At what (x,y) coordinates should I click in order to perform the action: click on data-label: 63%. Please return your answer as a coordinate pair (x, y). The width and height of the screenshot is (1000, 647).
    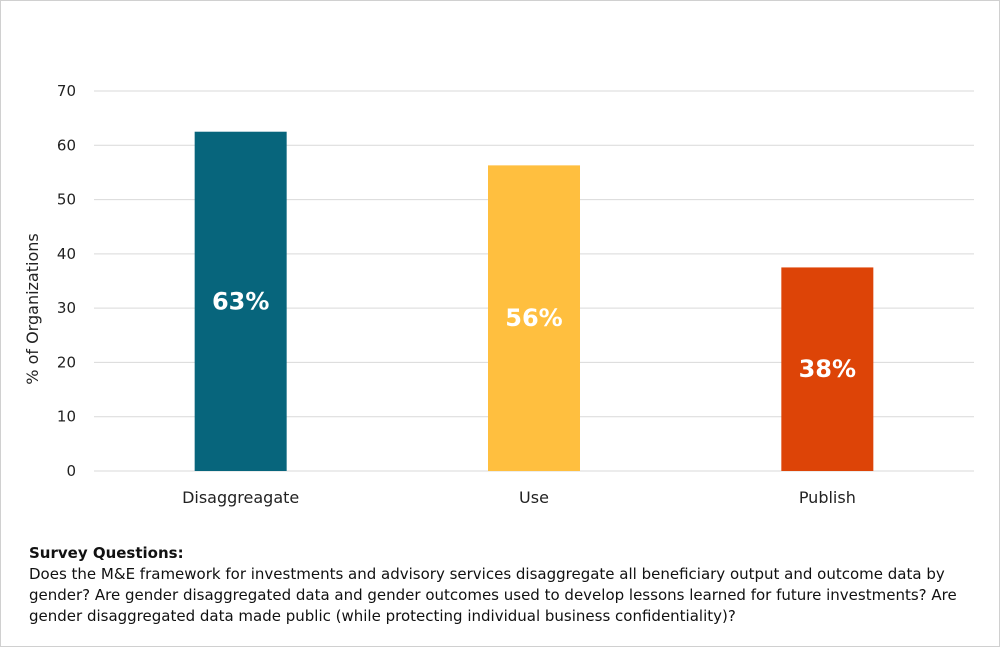
    Looking at the image, I should click on (240, 301).